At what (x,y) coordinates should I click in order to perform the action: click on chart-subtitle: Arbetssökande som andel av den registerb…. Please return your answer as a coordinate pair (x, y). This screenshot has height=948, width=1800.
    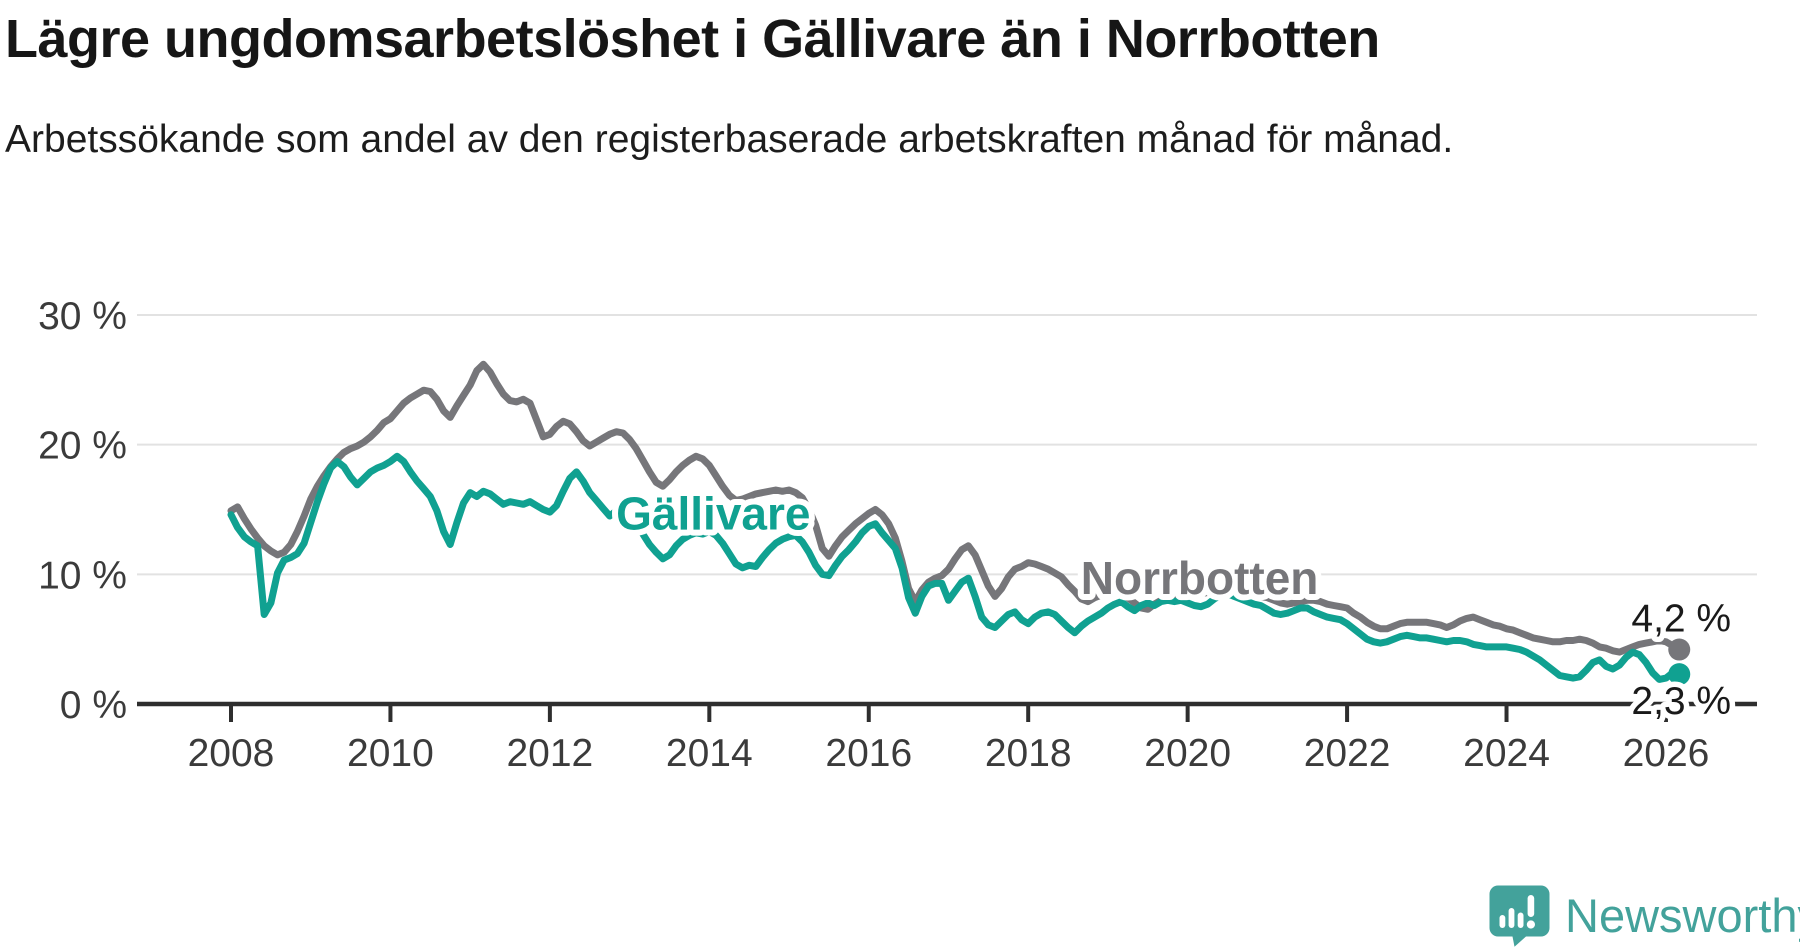
    Looking at the image, I should click on (729, 139).